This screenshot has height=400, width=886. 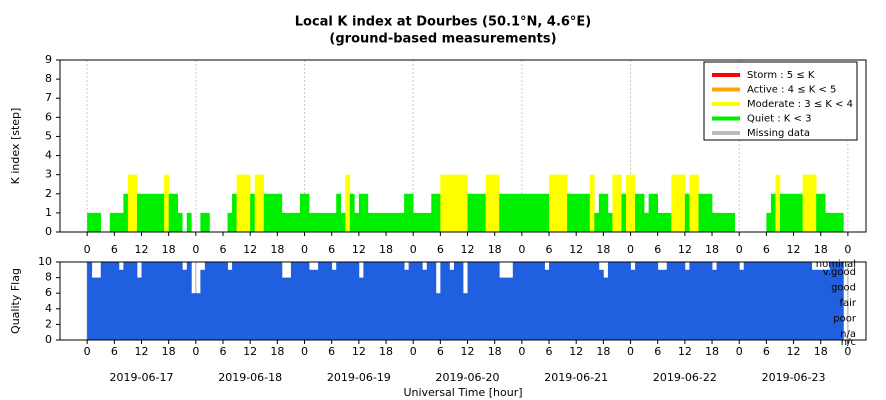 I want to click on date-label: 2019-06-17, so click(x=142, y=377).